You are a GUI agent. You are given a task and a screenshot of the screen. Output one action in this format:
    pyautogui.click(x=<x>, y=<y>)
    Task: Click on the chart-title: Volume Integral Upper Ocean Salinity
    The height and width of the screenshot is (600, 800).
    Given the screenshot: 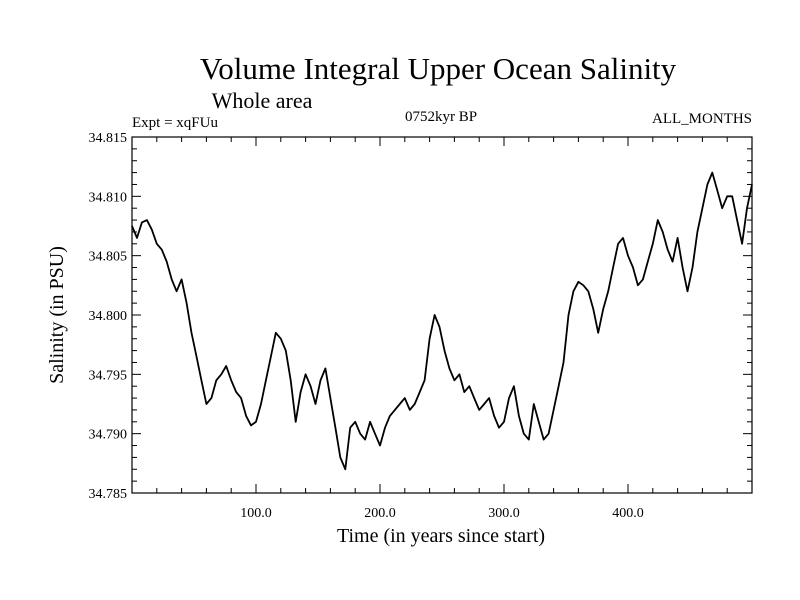 What is the action you would take?
    pyautogui.click(x=438, y=68)
    